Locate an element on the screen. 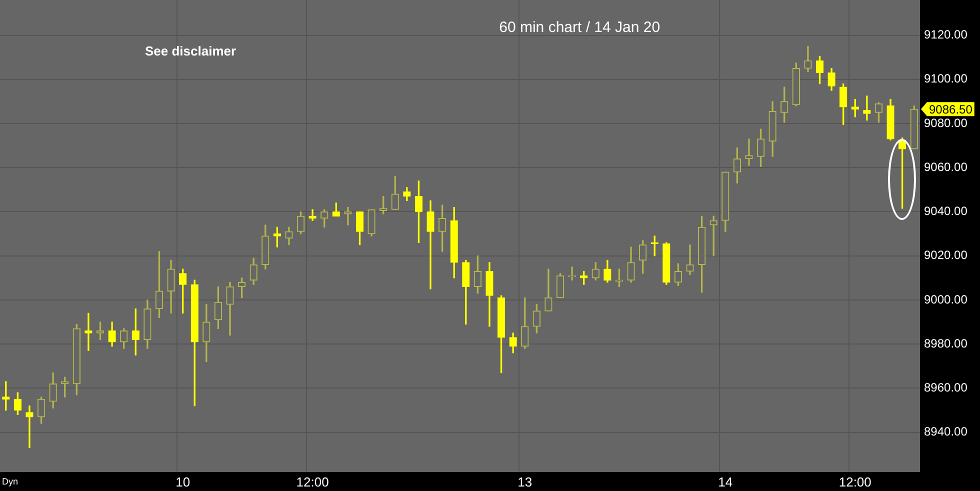 This screenshot has width=980, height=491. text: 60 min chart / 14 Jan 20 is located at coordinates (579, 27).